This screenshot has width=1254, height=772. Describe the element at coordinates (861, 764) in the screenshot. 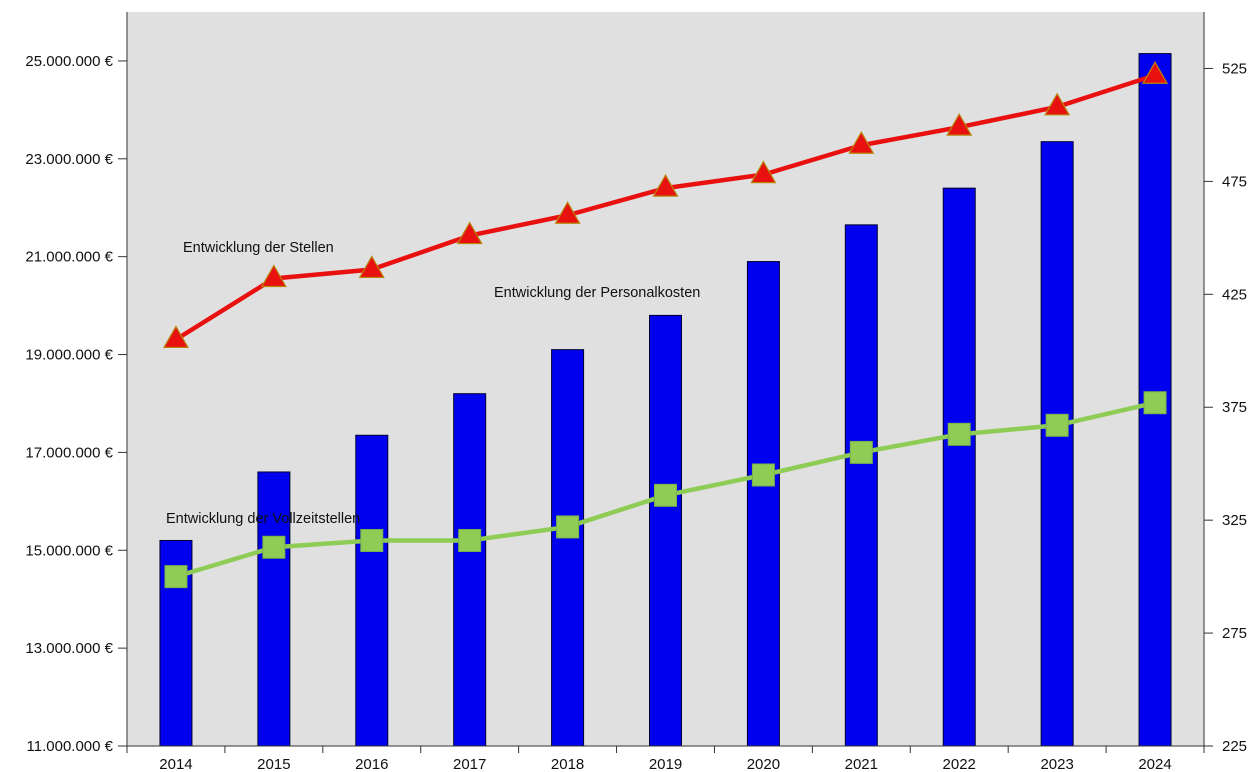

I see `x-tick-label-2021: 2021` at that location.